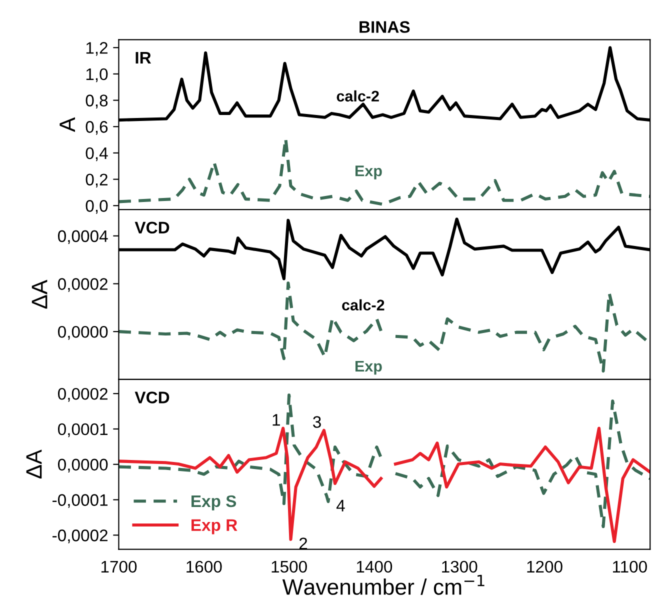 The image size is (656, 611). I want to click on y-tick-label: -0,0001, so click(80, 501).